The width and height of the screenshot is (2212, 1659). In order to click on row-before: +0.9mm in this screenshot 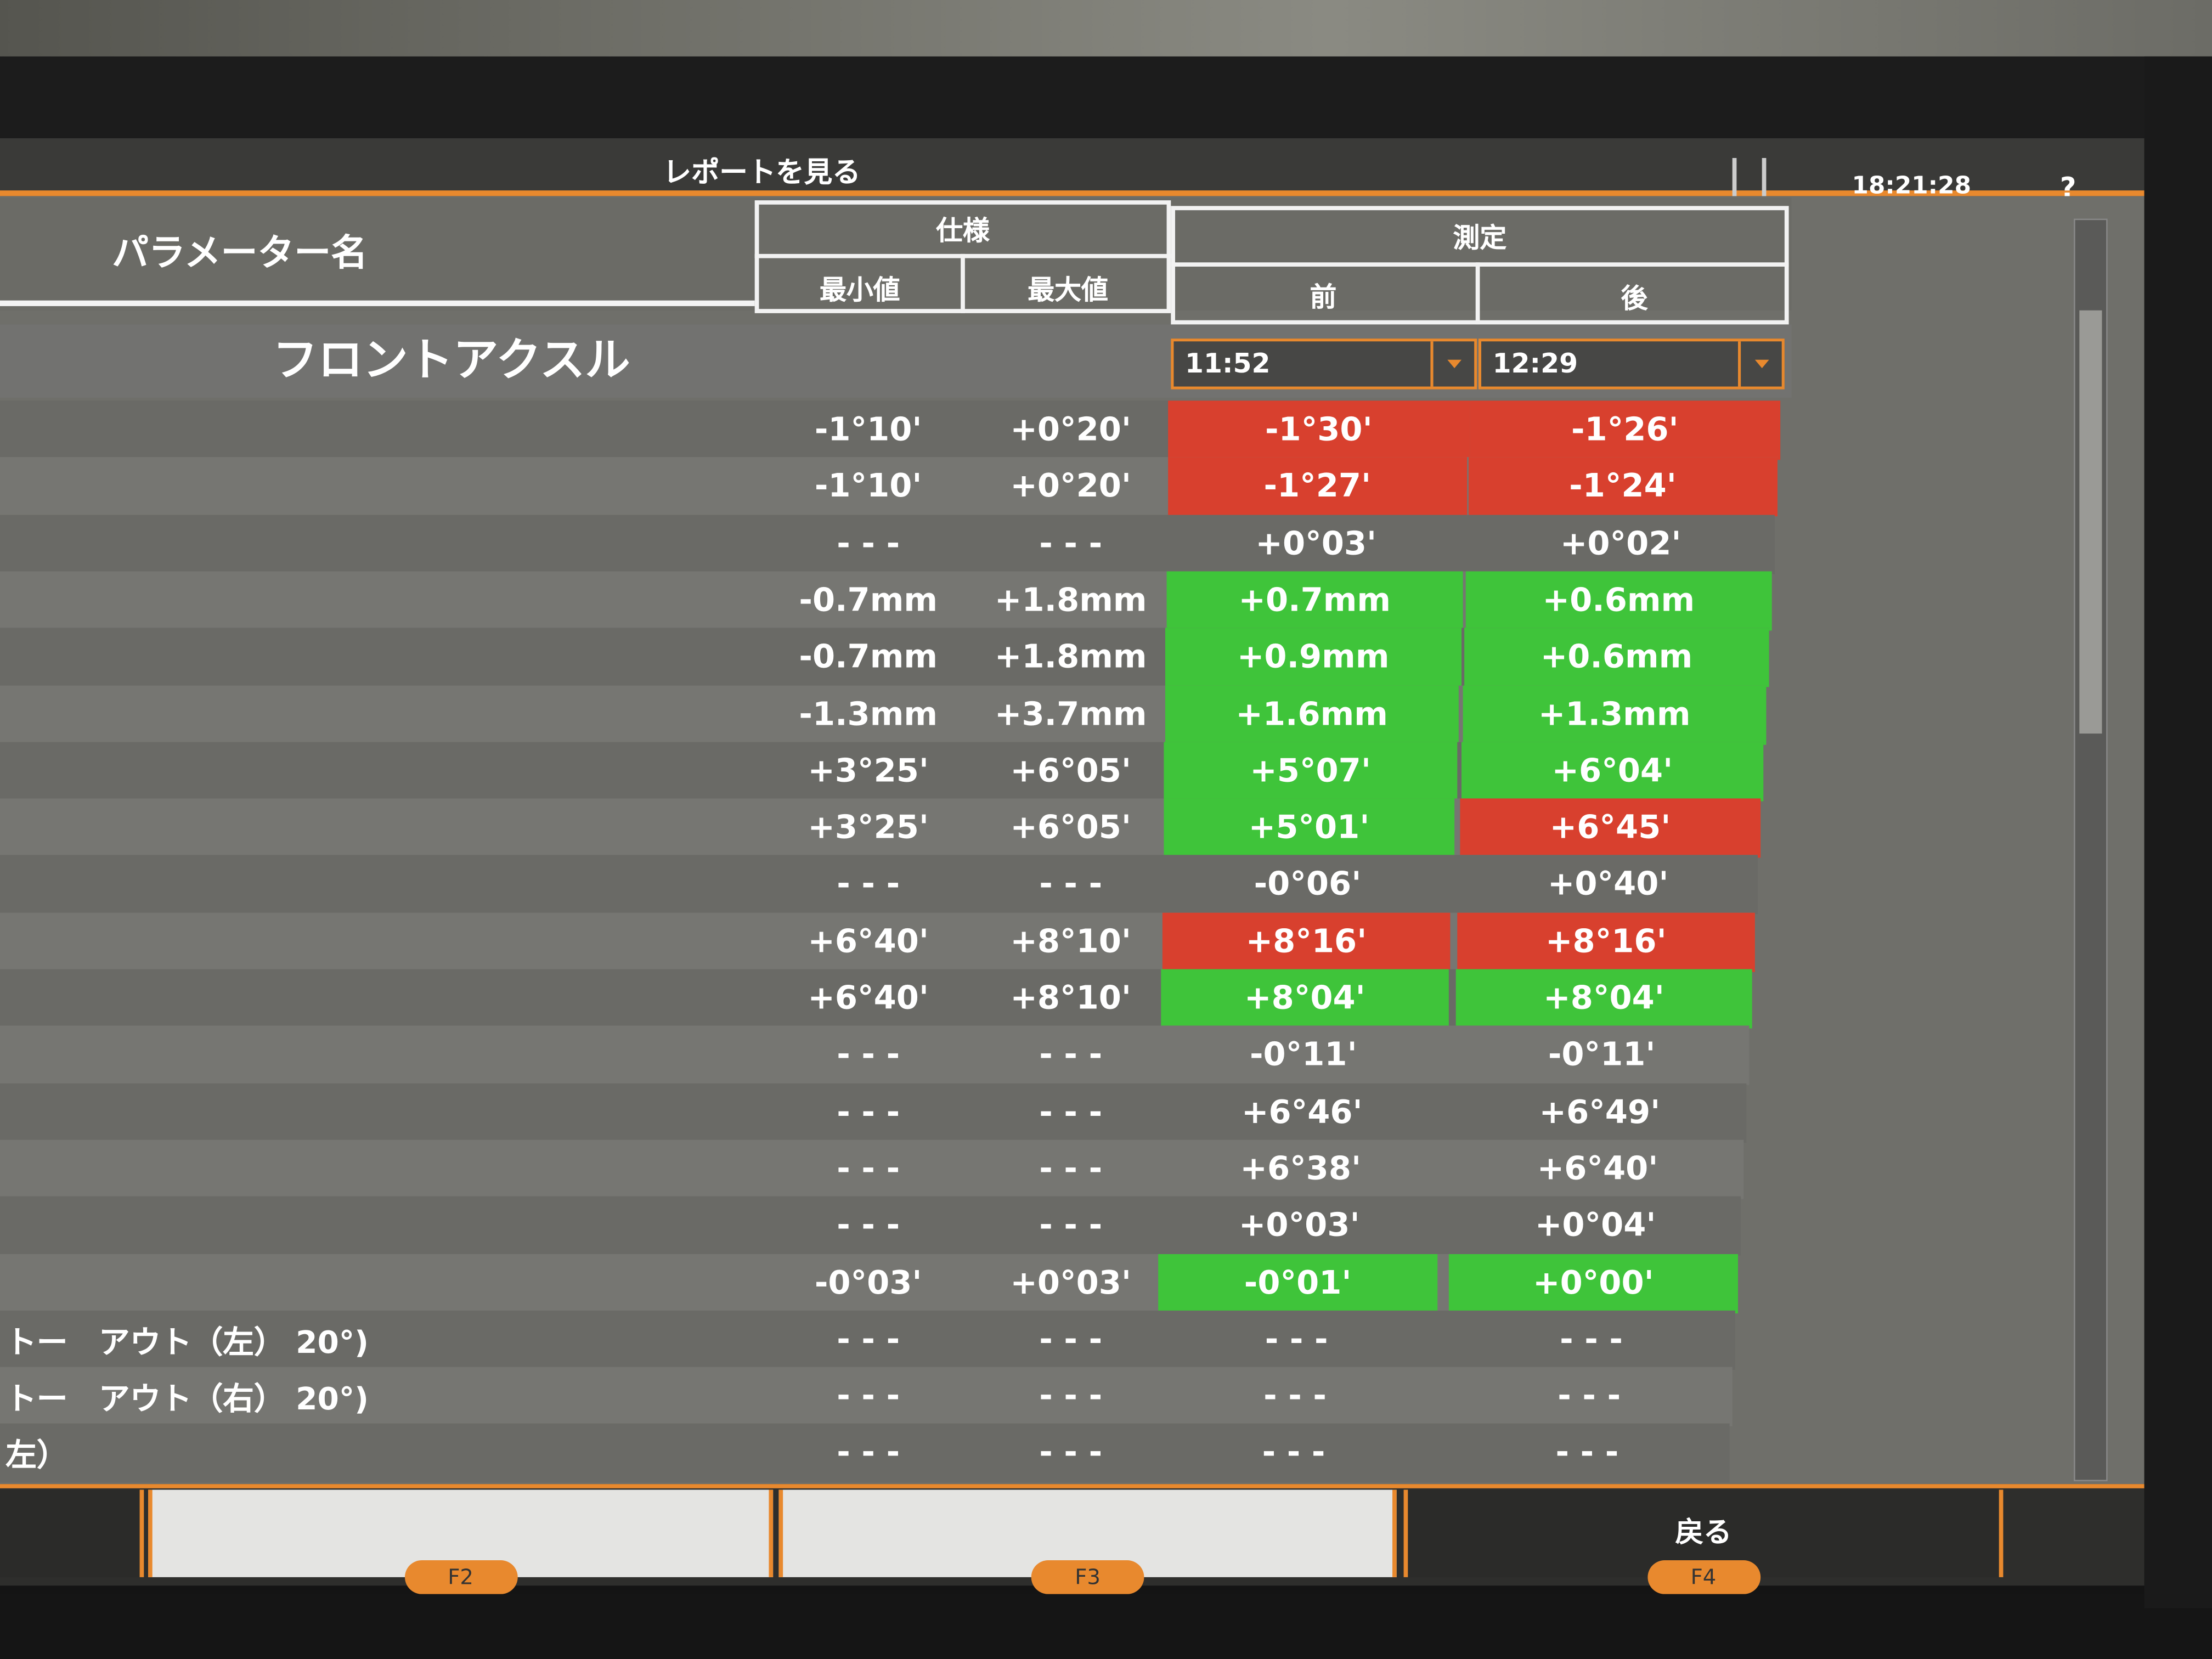, I will do `click(1314, 658)`.